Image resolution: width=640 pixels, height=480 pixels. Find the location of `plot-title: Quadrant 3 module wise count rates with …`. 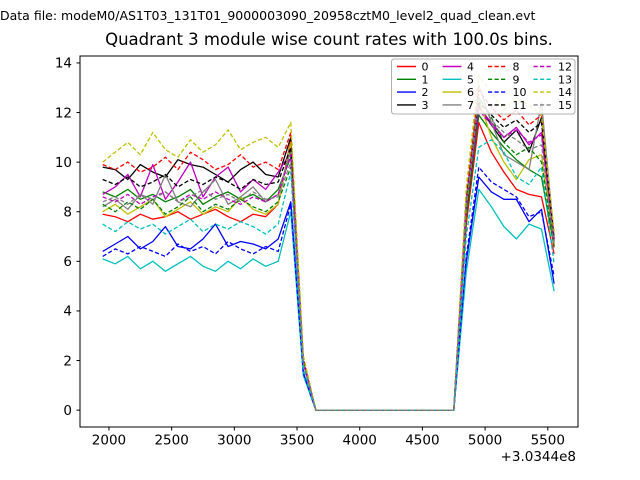

plot-title: Quadrant 3 module wise count rates with … is located at coordinates (329, 39).